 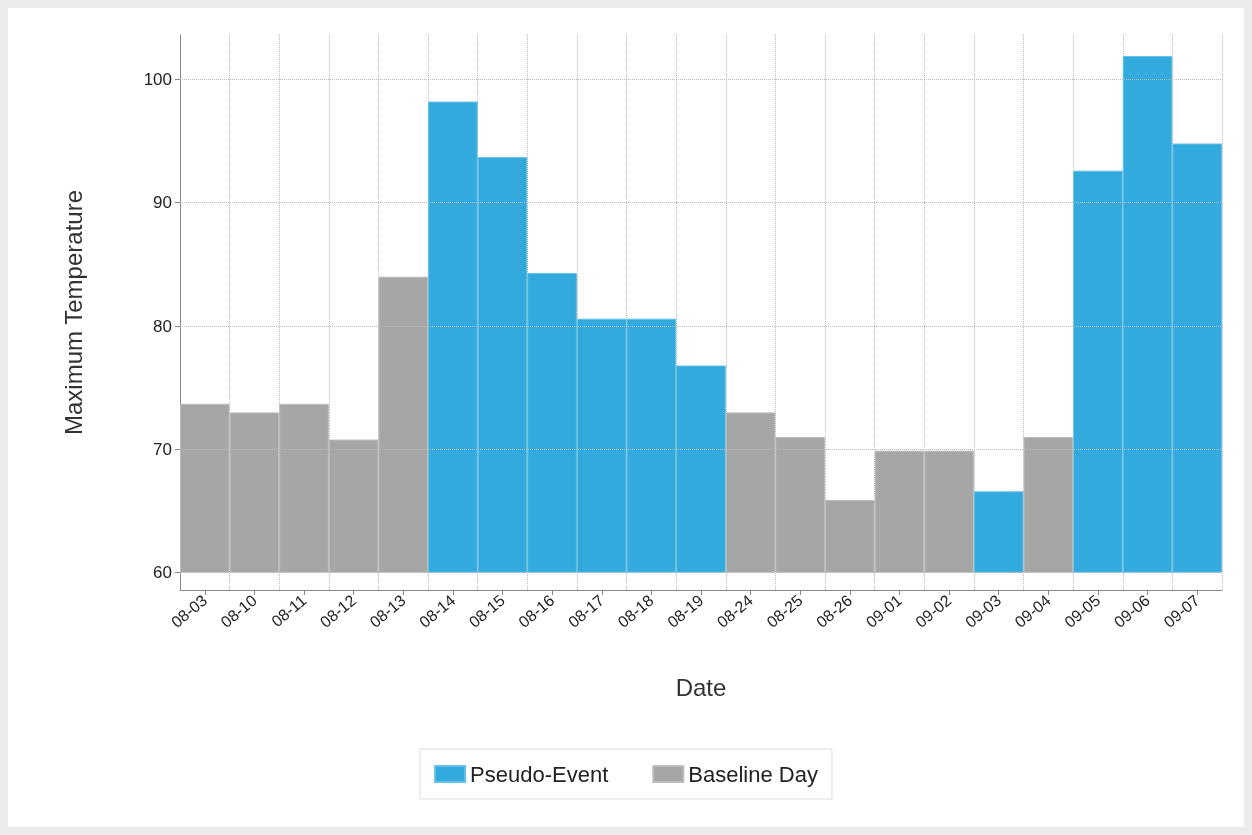 I want to click on y-tick-label: 80, so click(x=162, y=326).